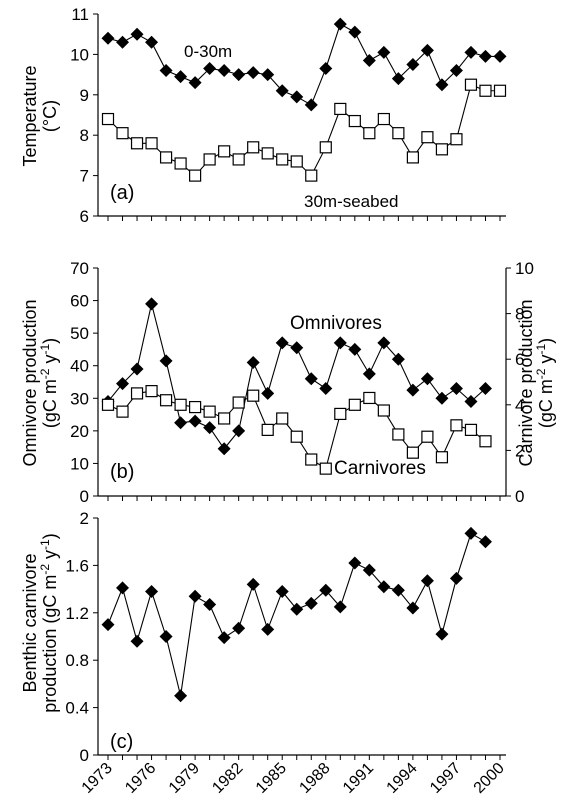 The width and height of the screenshot is (569, 807). What do you see at coordinates (184, 778) in the screenshot?
I see `x-tick-label: 1979` at bounding box center [184, 778].